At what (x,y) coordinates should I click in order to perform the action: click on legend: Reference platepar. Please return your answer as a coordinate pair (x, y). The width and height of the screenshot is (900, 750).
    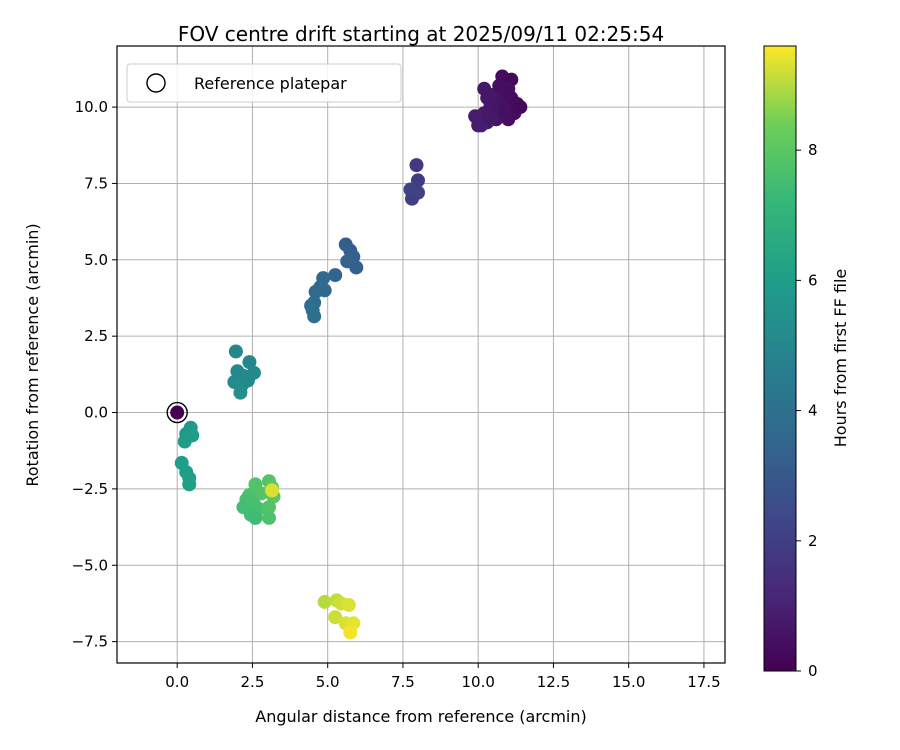
    Looking at the image, I should click on (264, 83).